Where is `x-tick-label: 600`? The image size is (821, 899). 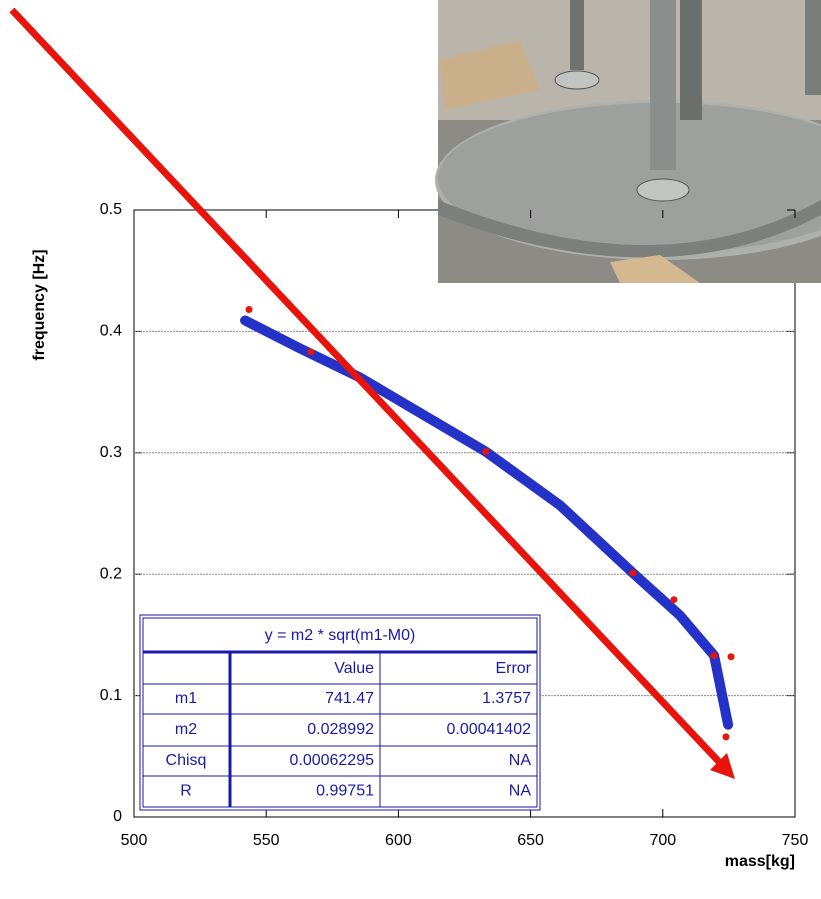 x-tick-label: 600 is located at coordinates (398, 840).